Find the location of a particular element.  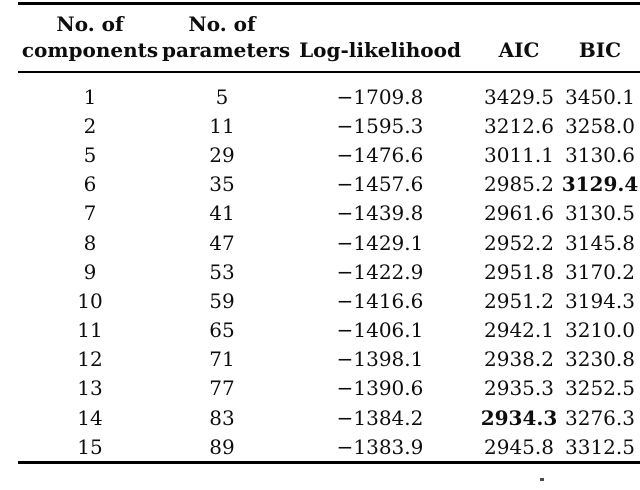

table-cell: 71 is located at coordinates (222, 359).